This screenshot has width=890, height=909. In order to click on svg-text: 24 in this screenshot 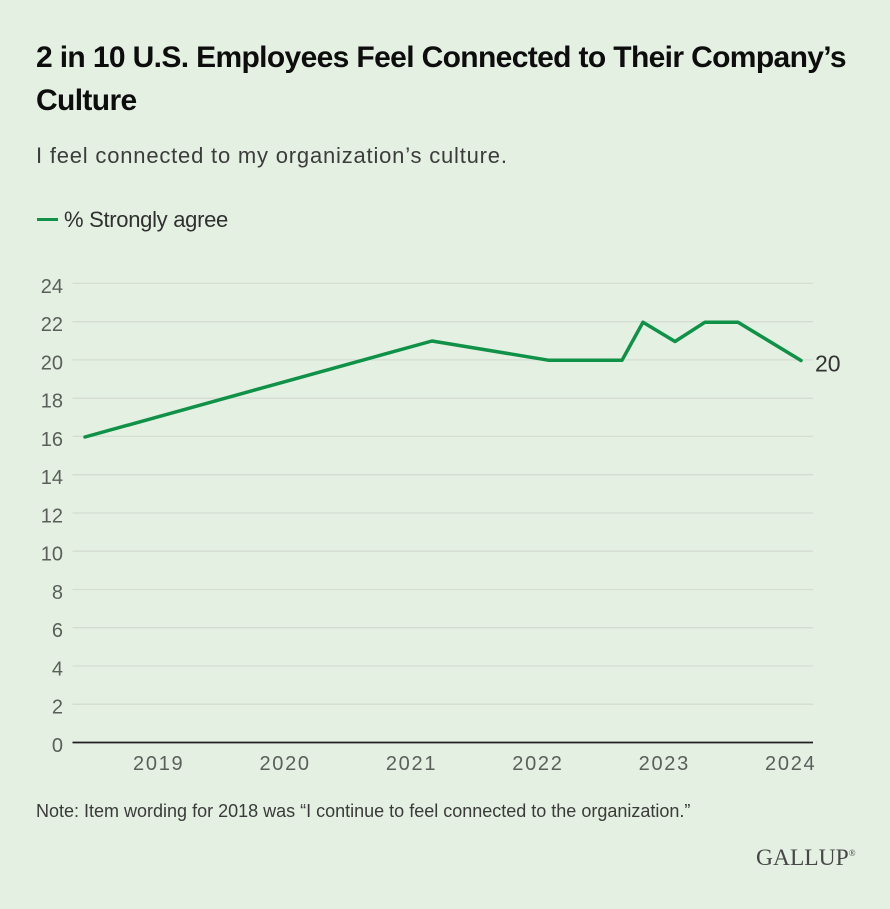, I will do `click(52, 287)`.